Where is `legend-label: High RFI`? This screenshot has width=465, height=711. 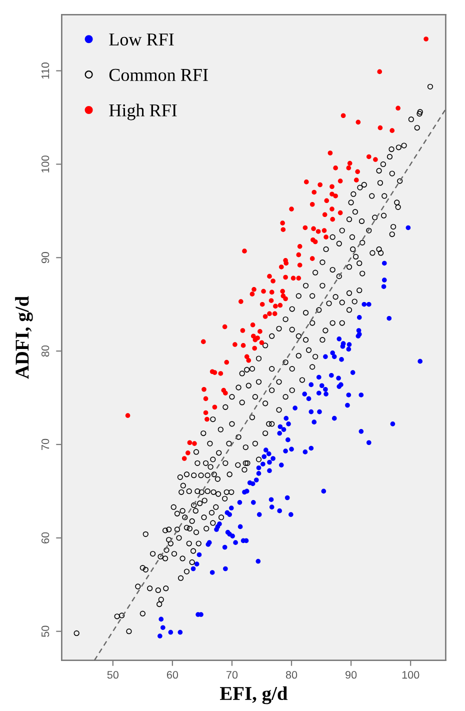 legend-label: High RFI is located at coordinates (143, 112).